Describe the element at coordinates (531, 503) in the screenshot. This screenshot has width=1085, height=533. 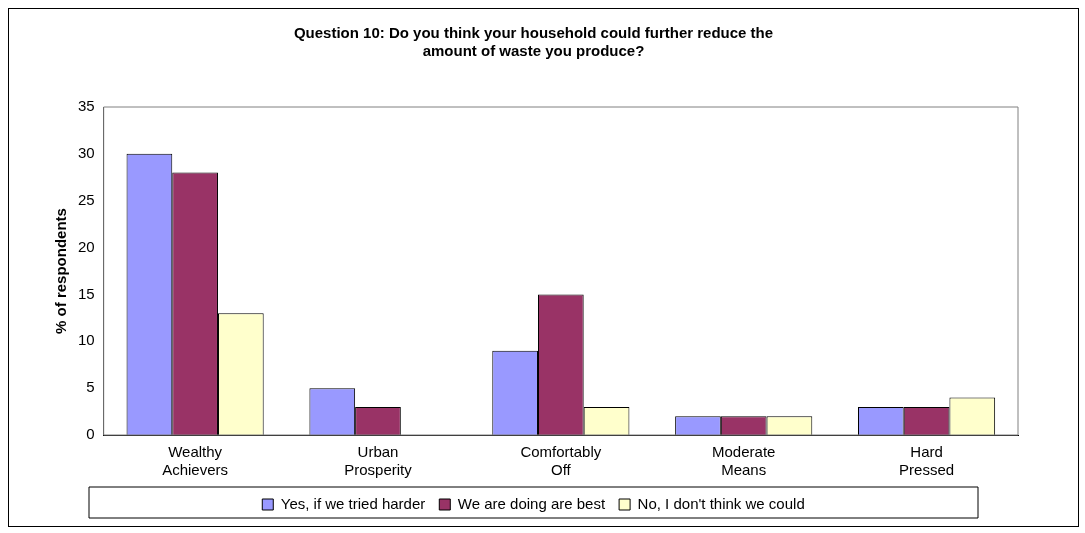
I see `legend-label: We are doing are best` at that location.